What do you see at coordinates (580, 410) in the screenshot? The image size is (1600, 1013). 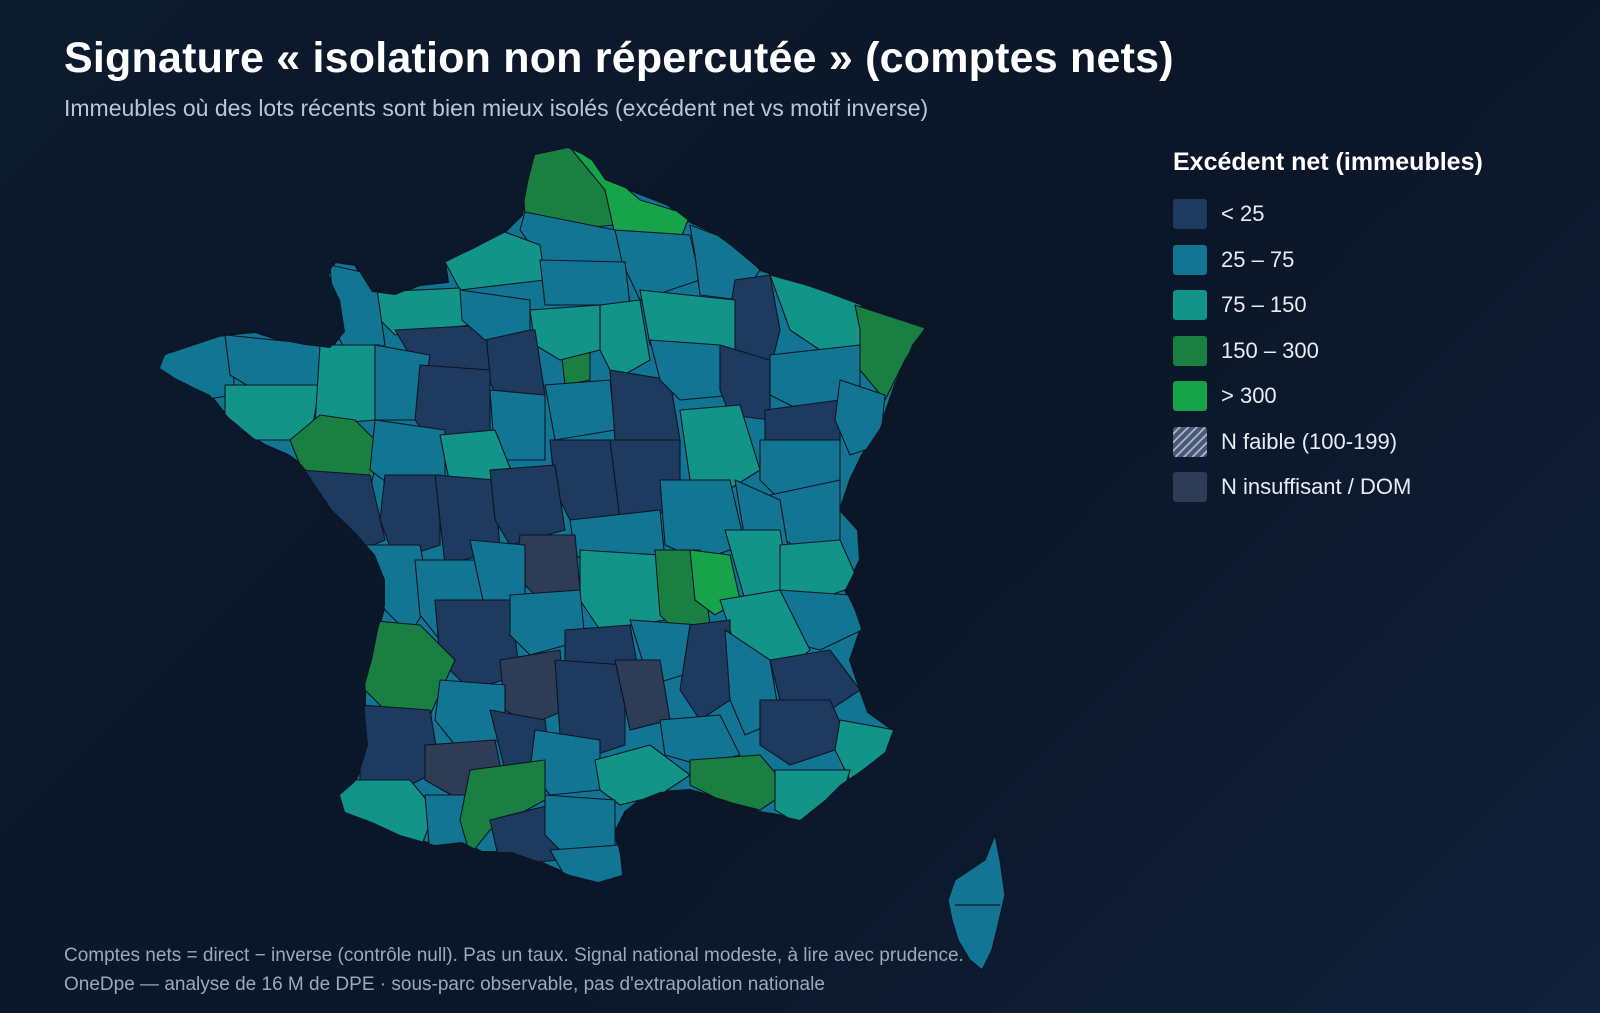 I see `department-loiret` at bounding box center [580, 410].